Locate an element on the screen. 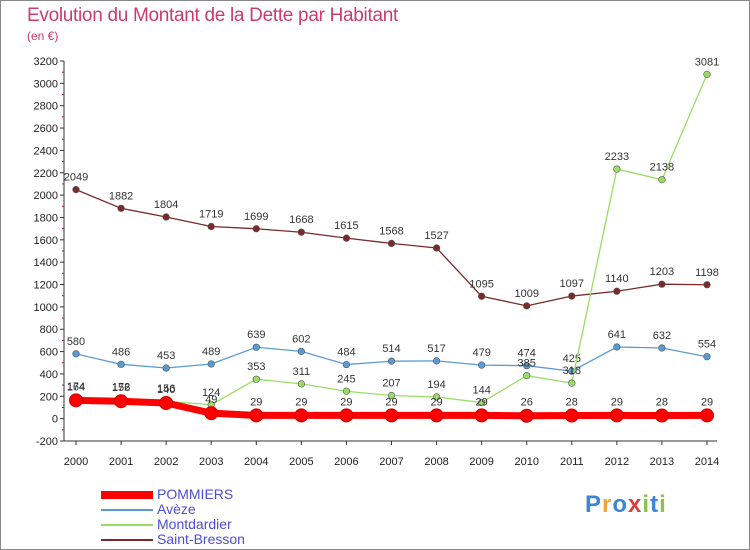 Image resolution: width=750 pixels, height=550 pixels. data-label-pommiers: 28 is located at coordinates (662, 403).